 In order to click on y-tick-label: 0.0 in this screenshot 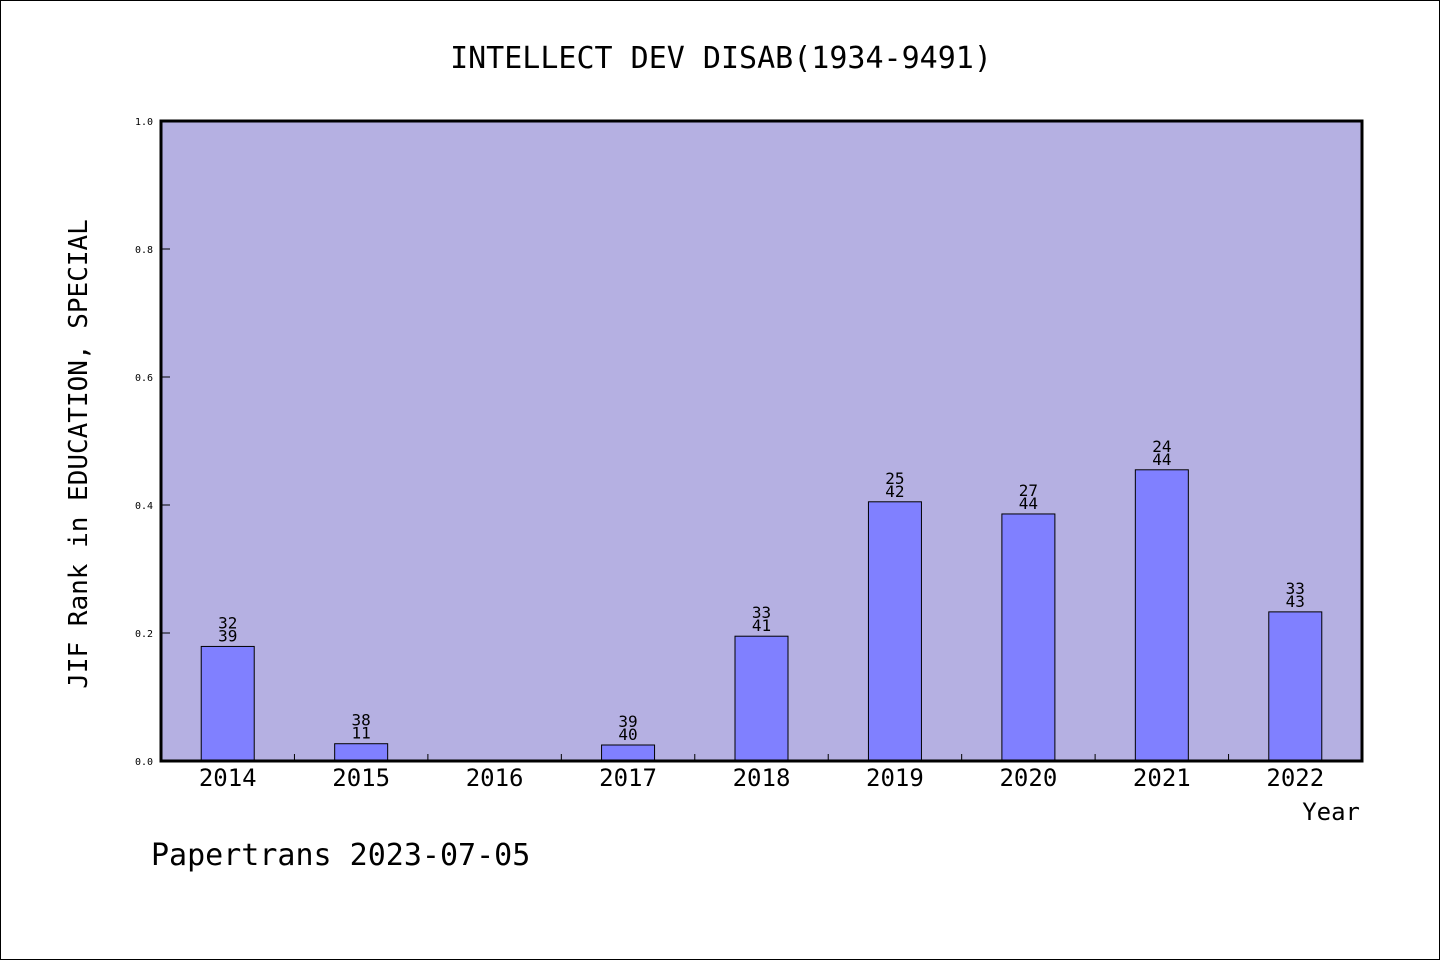, I will do `click(144, 762)`.